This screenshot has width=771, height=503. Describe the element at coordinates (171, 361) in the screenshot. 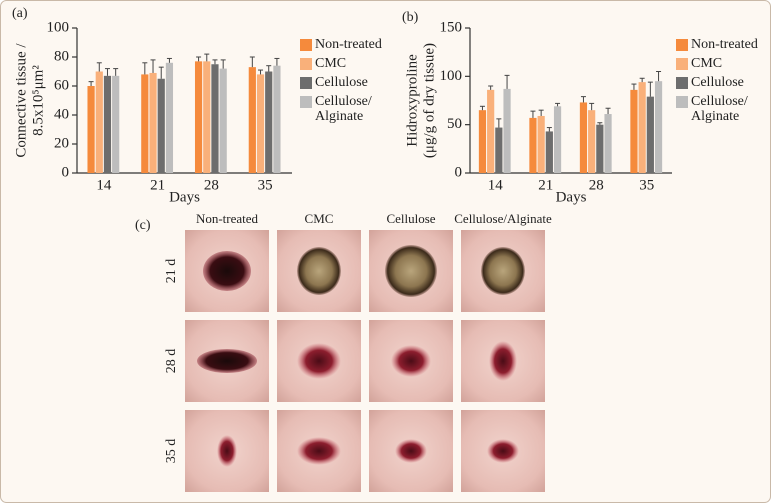

I see `row-label: 28 d` at that location.